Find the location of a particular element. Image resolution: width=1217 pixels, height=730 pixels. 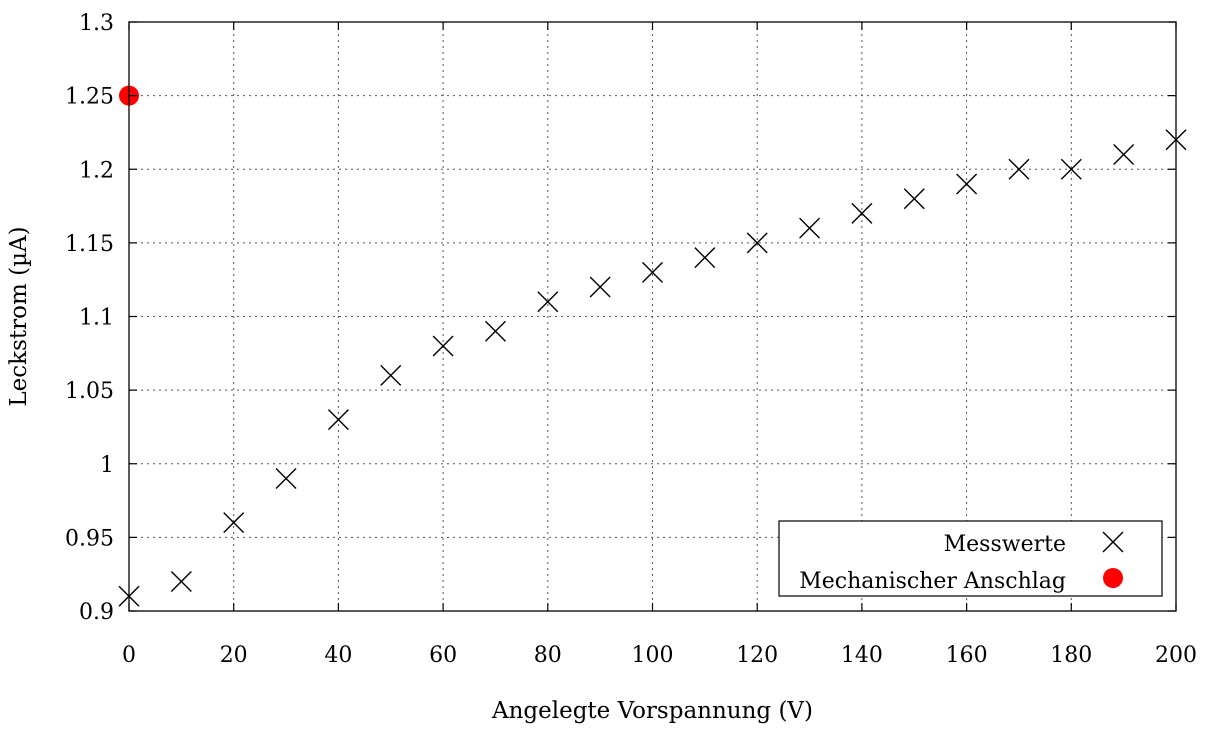

legend-label-mechanischer-anschlag: Mechanischer Anschlag is located at coordinates (932, 581).